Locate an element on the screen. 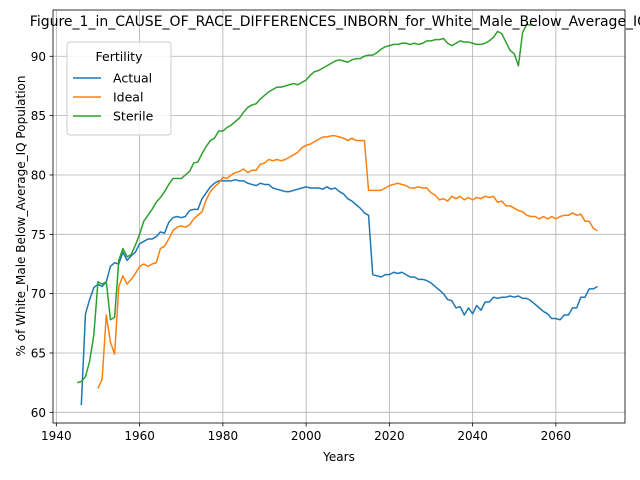 This screenshot has height=480, width=640. legend: Fertility Actual Ideal Sterile is located at coordinates (119, 88).